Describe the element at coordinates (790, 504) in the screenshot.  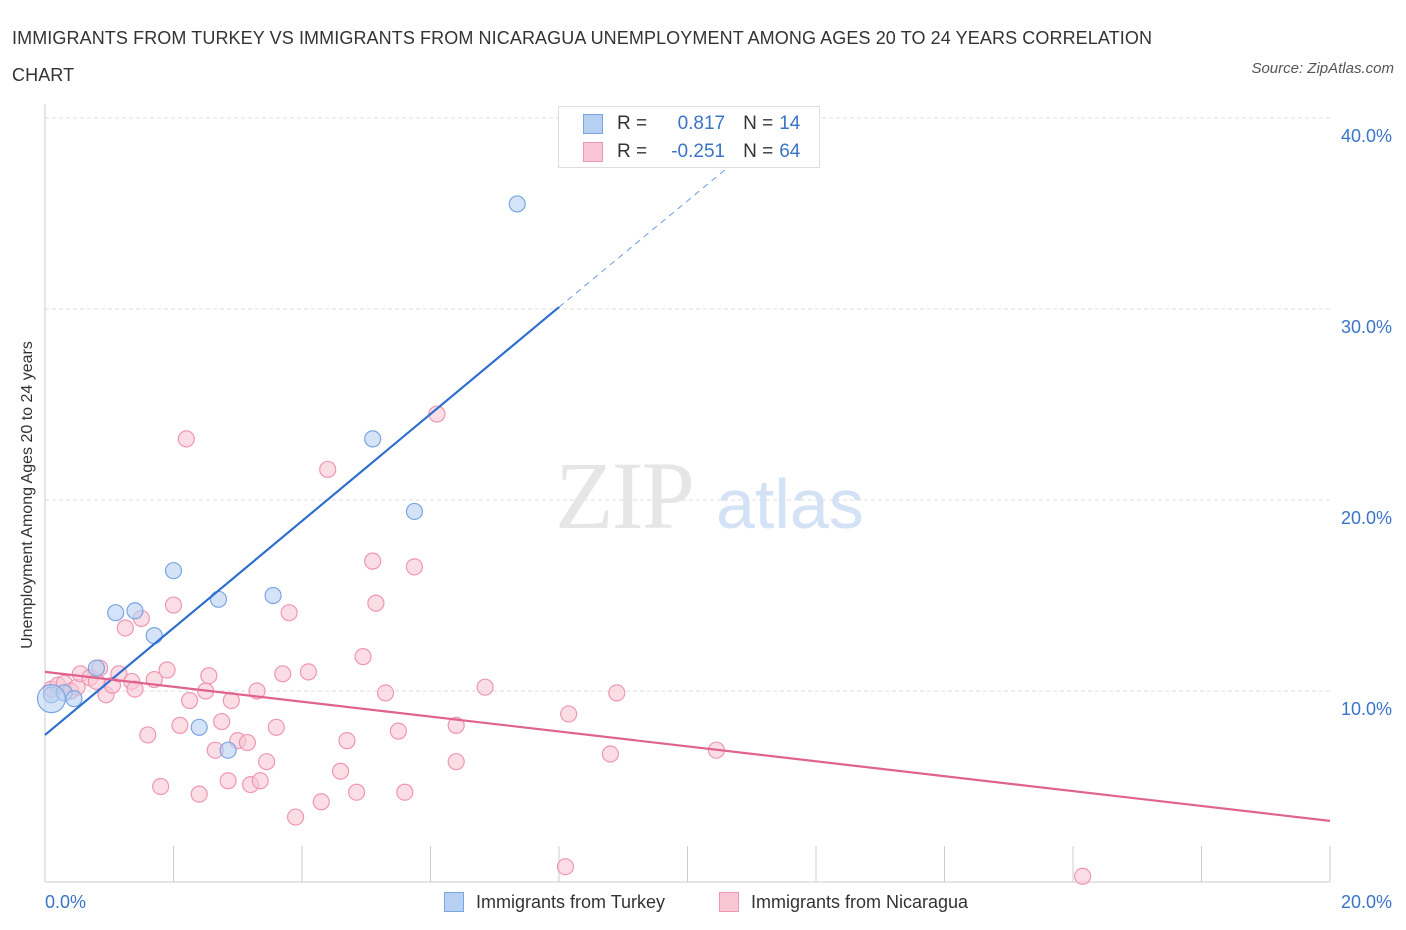
I see `watermark-atlas: atlas` at that location.